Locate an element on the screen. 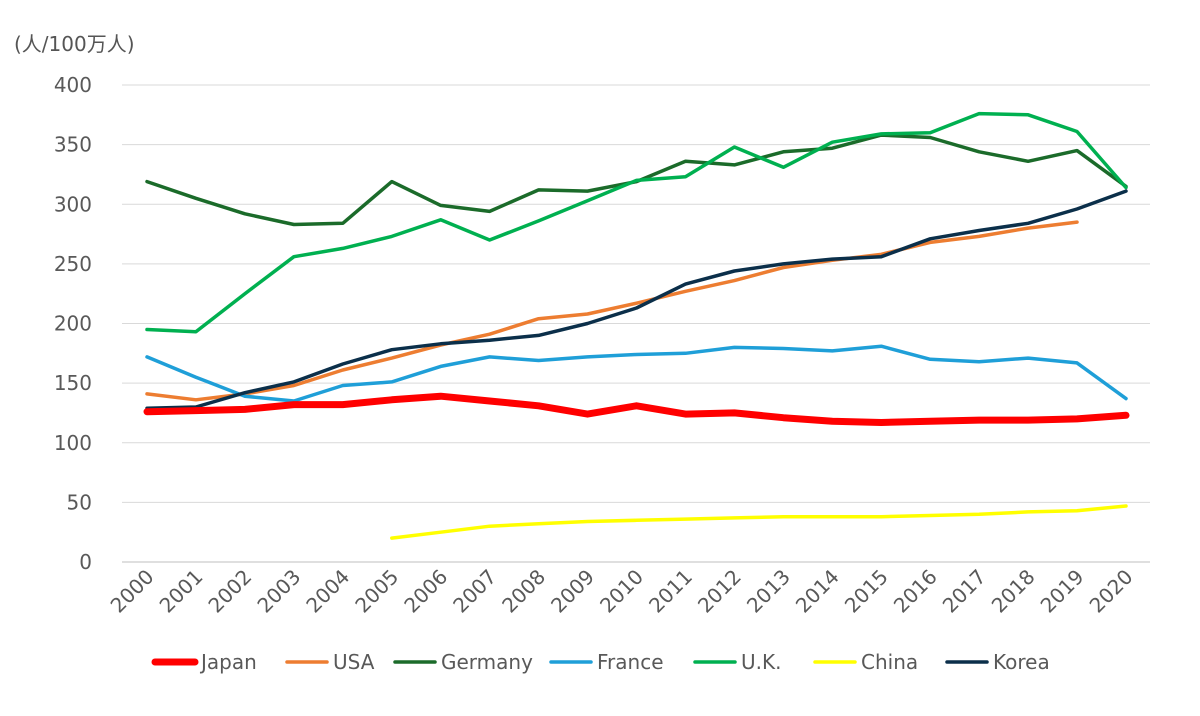 This screenshot has width=1200, height=716. x-tick-label: 2016 is located at coordinates (915, 591).